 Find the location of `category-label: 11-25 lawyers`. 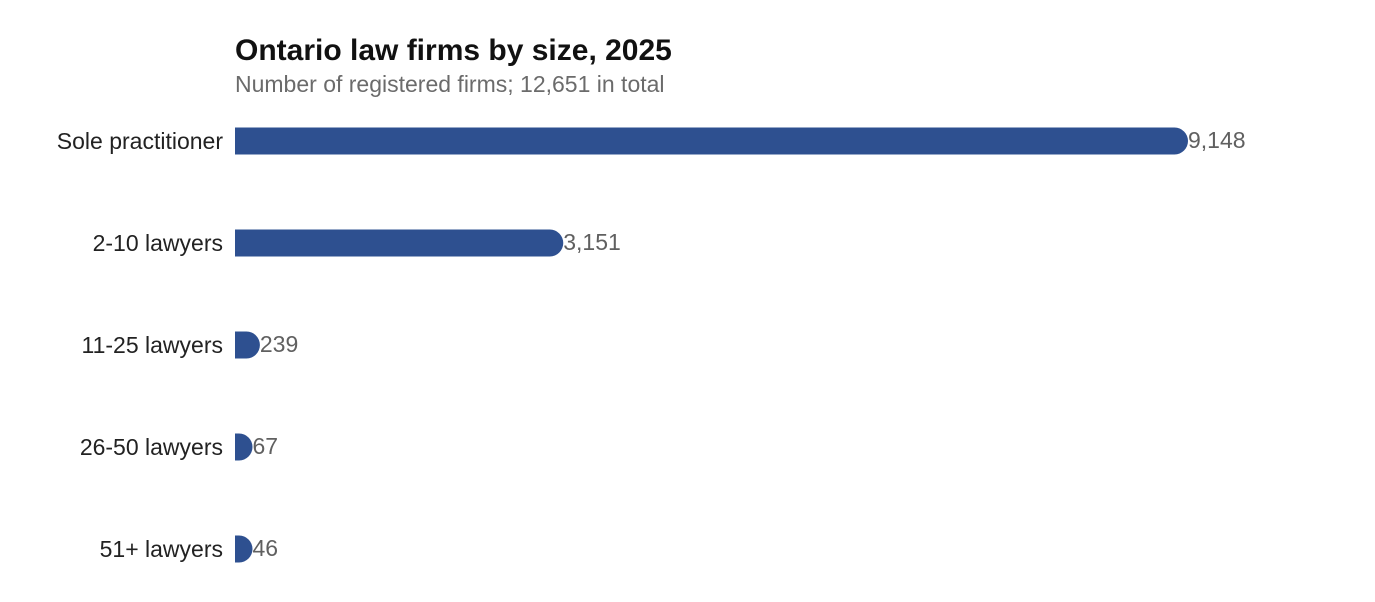

category-label: 11-25 lawyers is located at coordinates (152, 345).